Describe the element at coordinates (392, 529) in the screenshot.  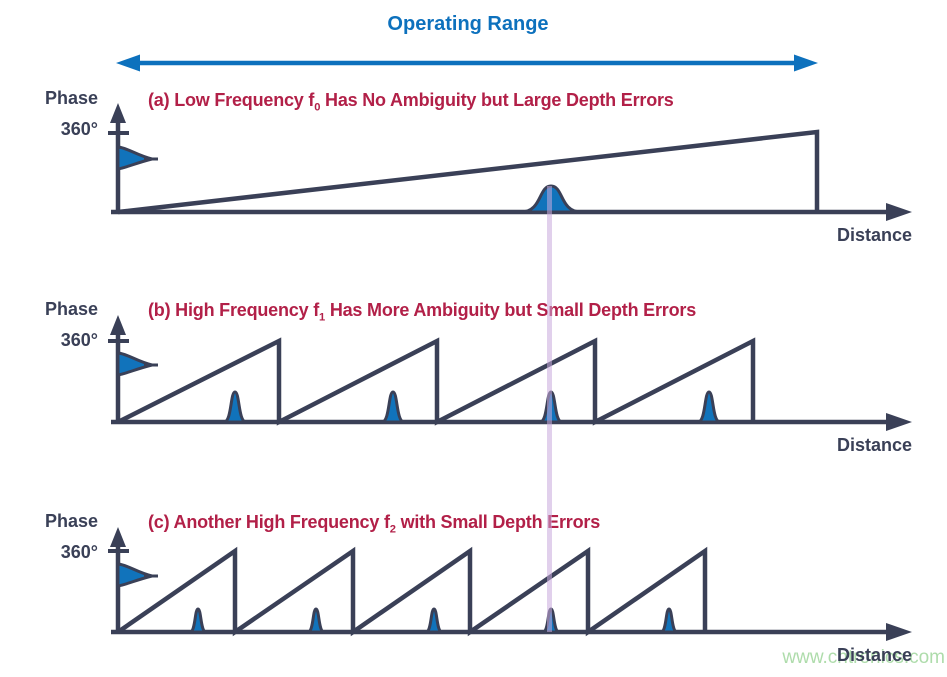
I see `chart-title-c-sub: 2` at that location.